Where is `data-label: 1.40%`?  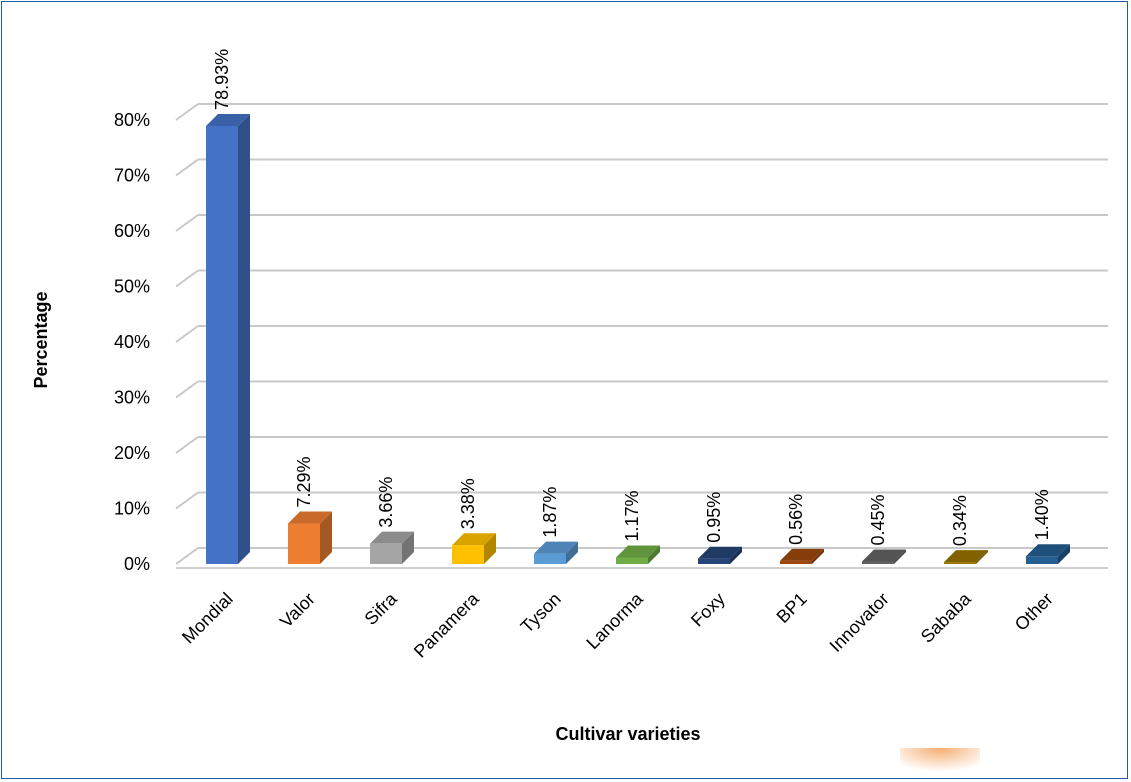
data-label: 1.40% is located at coordinates (1042, 514).